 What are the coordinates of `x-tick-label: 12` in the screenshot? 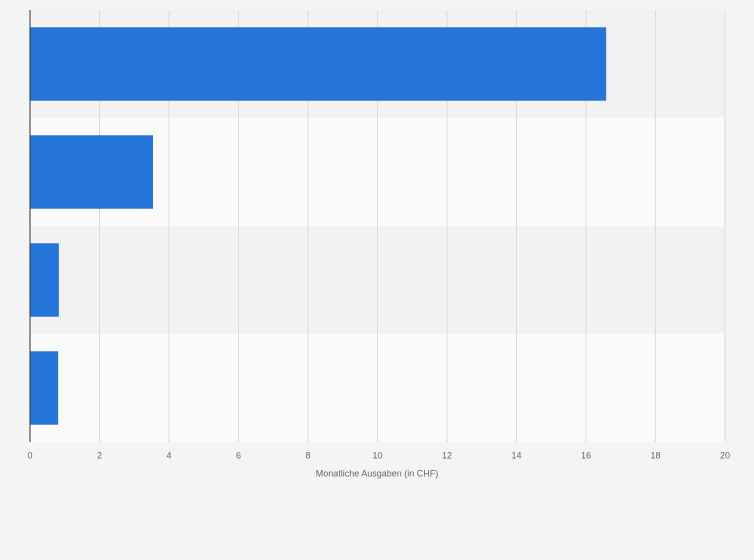 It's located at (447, 455).